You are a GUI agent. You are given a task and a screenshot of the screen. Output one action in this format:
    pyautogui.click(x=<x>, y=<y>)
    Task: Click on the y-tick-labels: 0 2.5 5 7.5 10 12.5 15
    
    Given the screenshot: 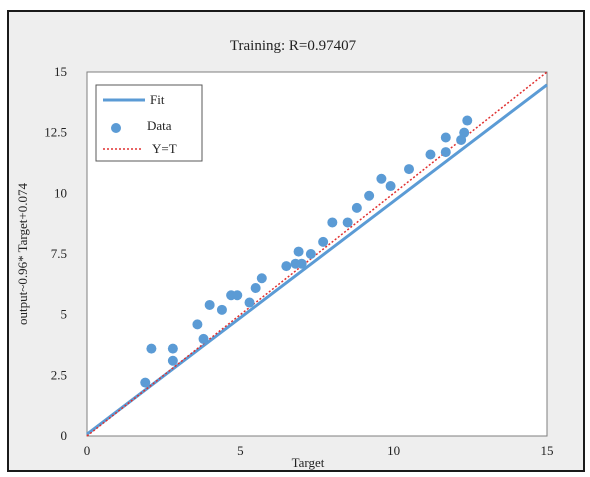 What is the action you would take?
    pyautogui.click(x=55, y=253)
    